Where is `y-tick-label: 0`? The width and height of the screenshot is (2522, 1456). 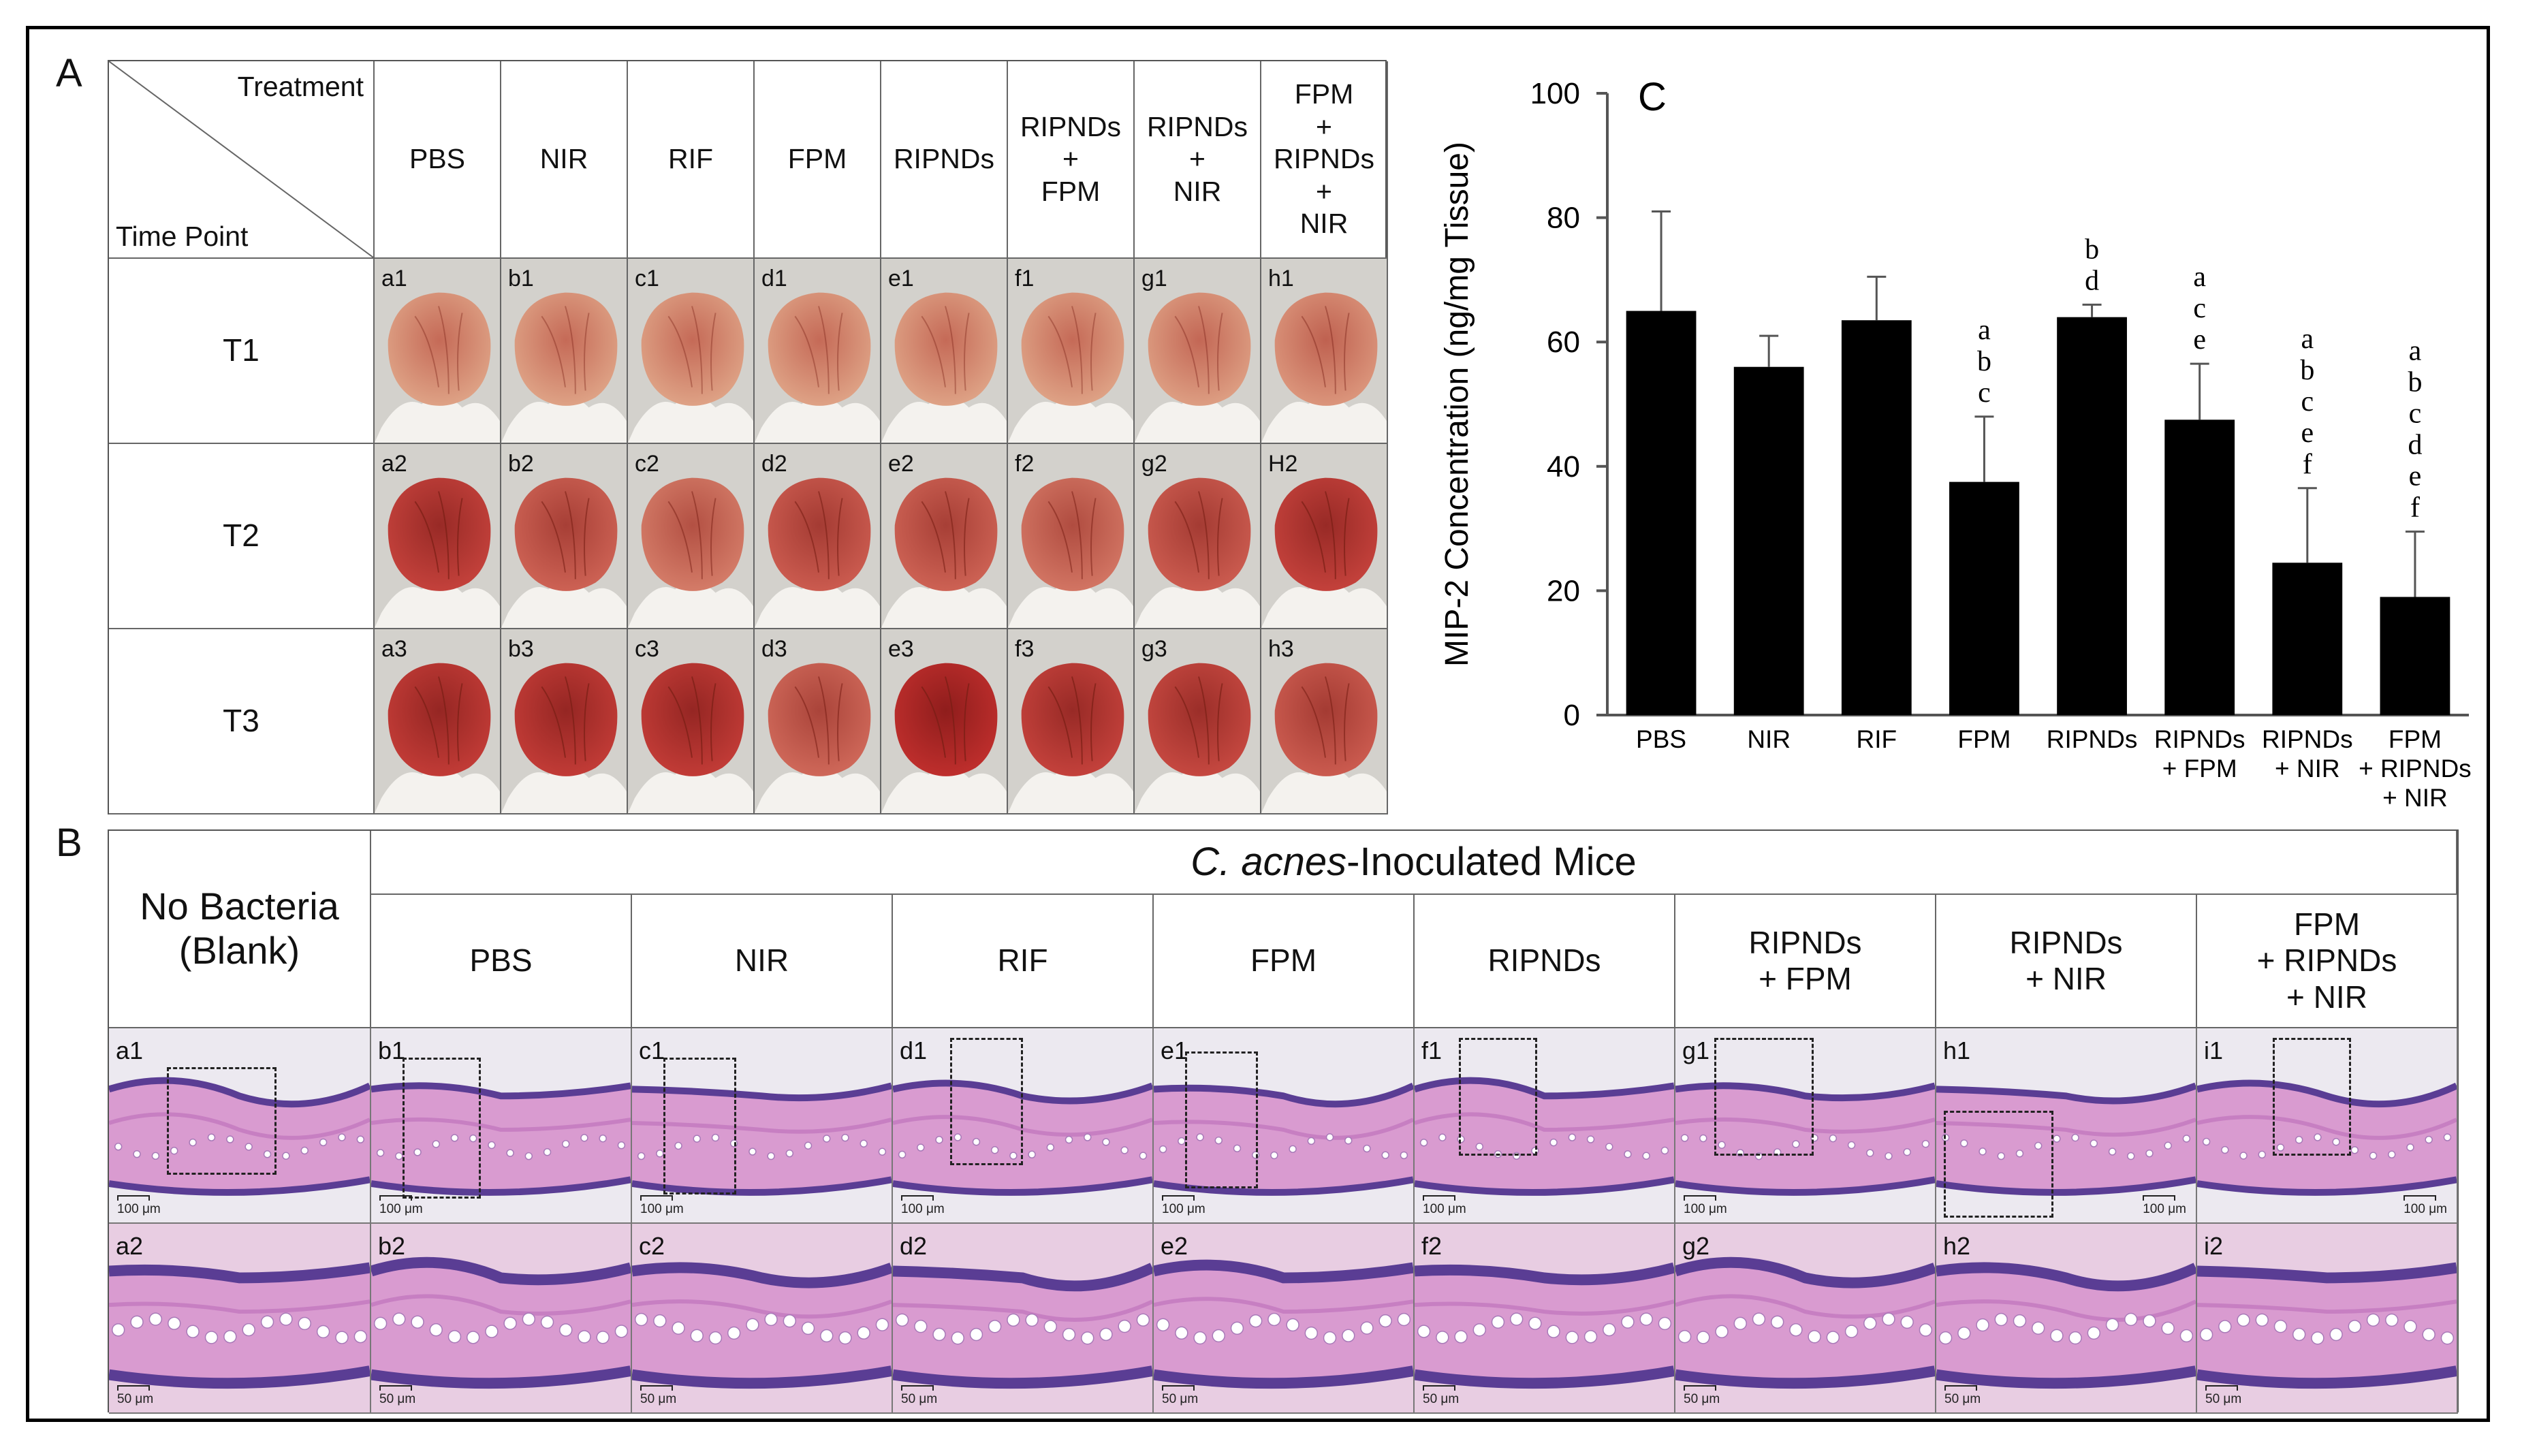 y-tick-label: 0 is located at coordinates (1572, 715).